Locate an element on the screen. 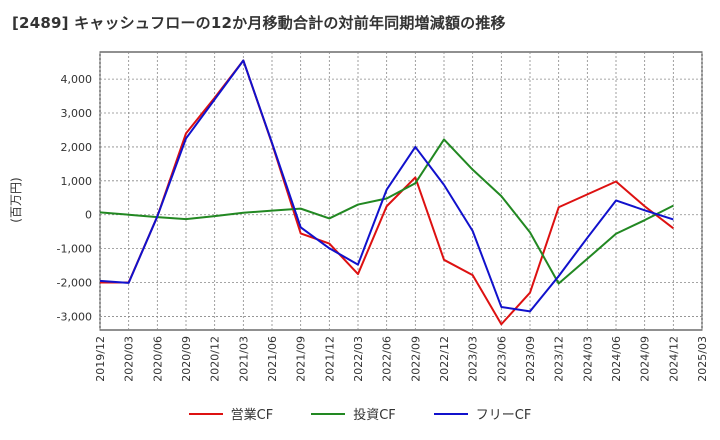 This screenshot has width=720, height=440. legend: 営業CF 投資CF フリーCF is located at coordinates (360, 413).